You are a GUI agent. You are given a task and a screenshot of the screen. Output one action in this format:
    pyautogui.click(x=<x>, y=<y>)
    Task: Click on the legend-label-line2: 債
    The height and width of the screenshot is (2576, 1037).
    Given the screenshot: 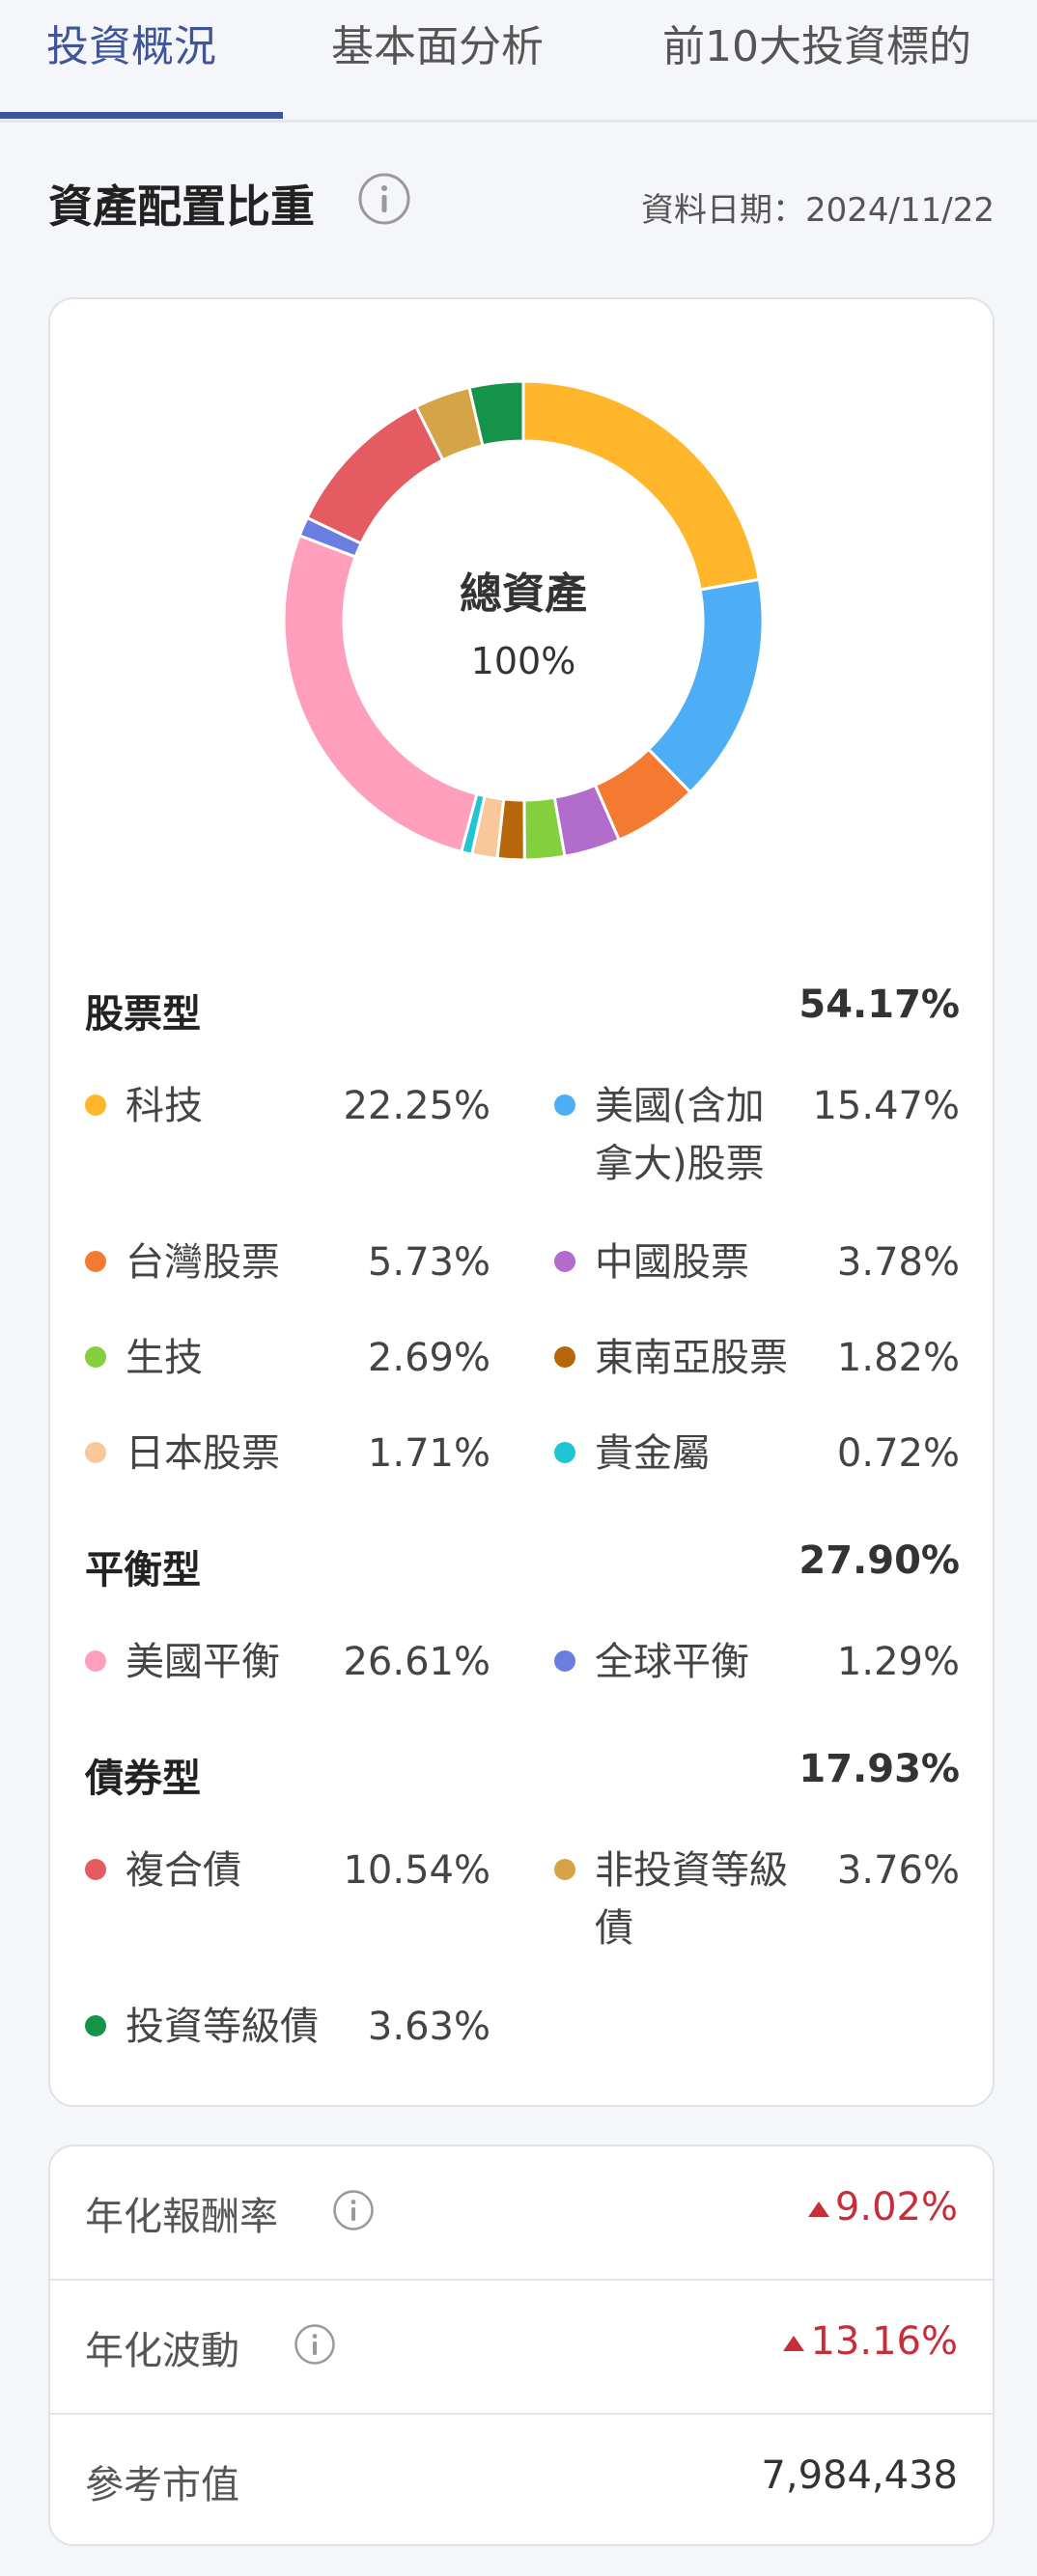 What is the action you would take?
    pyautogui.click(x=614, y=1928)
    